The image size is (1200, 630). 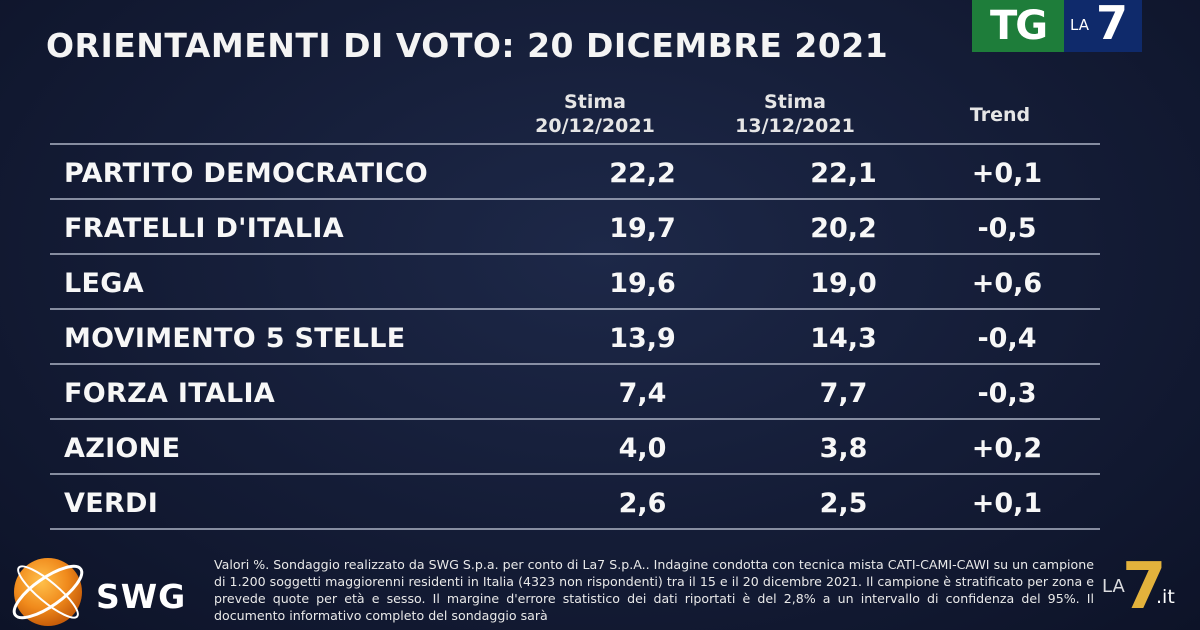 I want to click on estimate-previous: 19,0, so click(x=843, y=283).